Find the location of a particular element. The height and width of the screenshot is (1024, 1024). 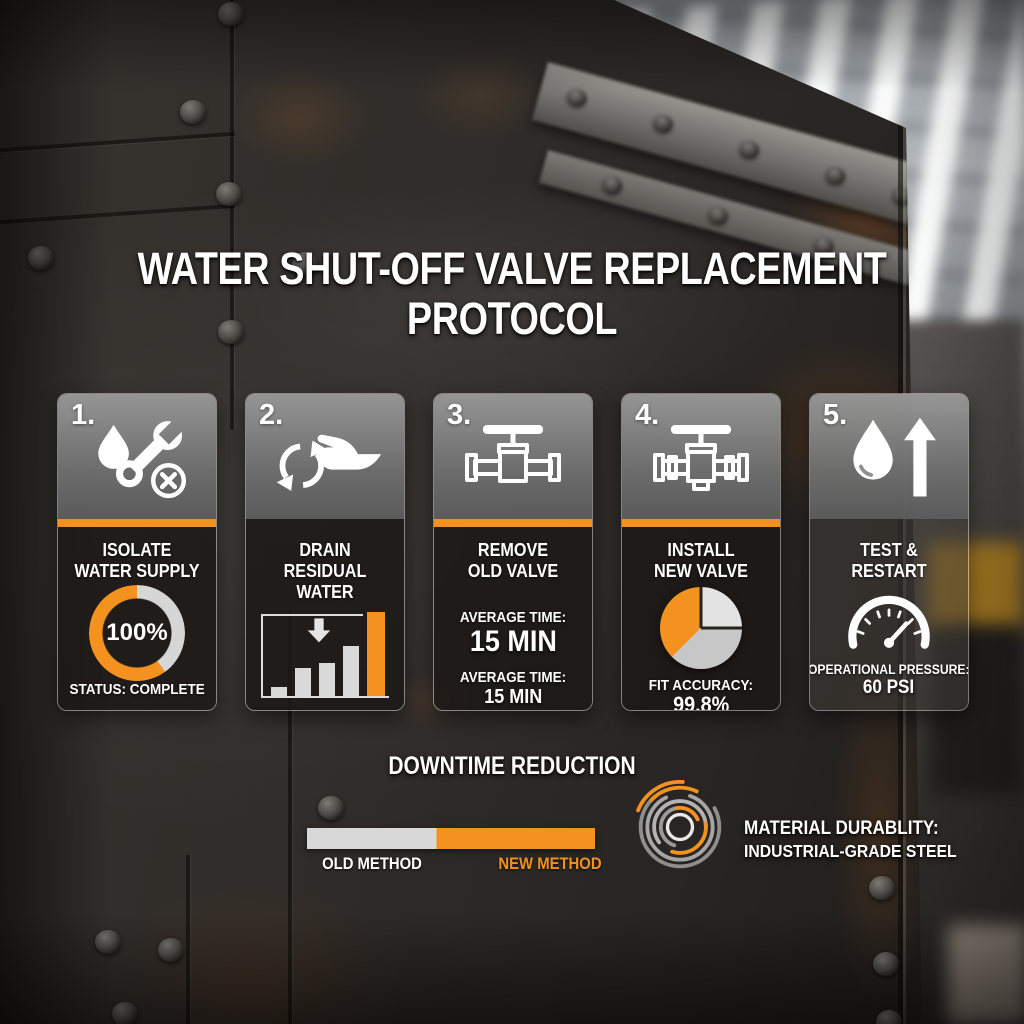

step-number: 4. is located at coordinates (647, 415).